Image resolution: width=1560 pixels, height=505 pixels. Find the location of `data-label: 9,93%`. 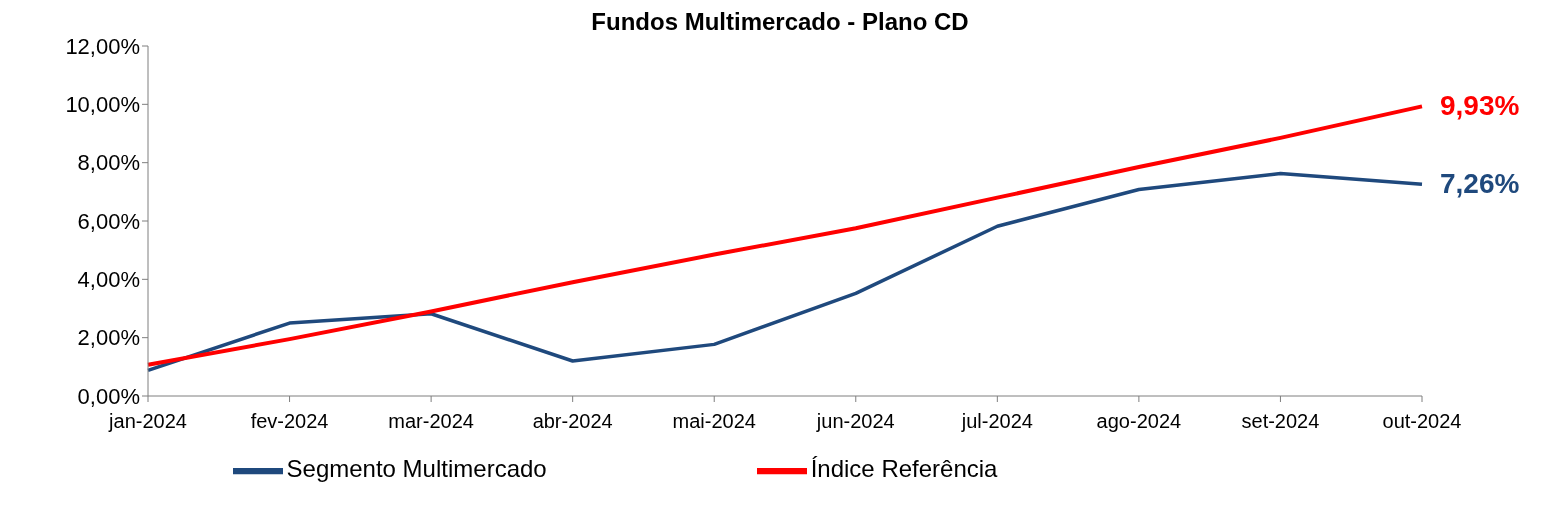

data-label: 9,93% is located at coordinates (1480, 106).